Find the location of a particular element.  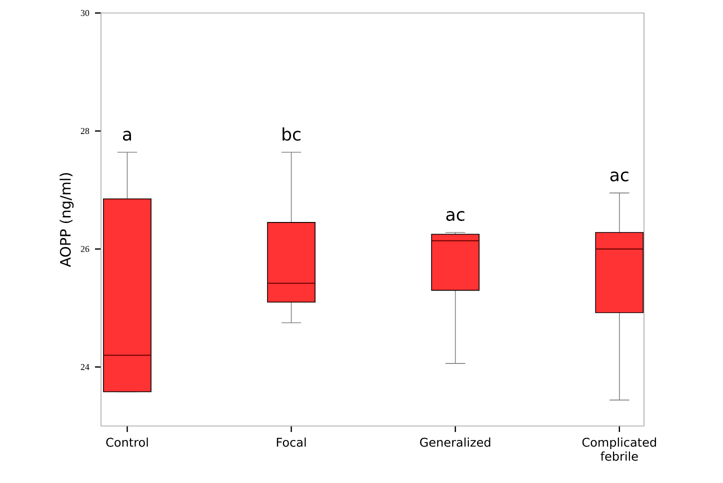

x-tick-label: Complicated febrile is located at coordinates (619, 449).